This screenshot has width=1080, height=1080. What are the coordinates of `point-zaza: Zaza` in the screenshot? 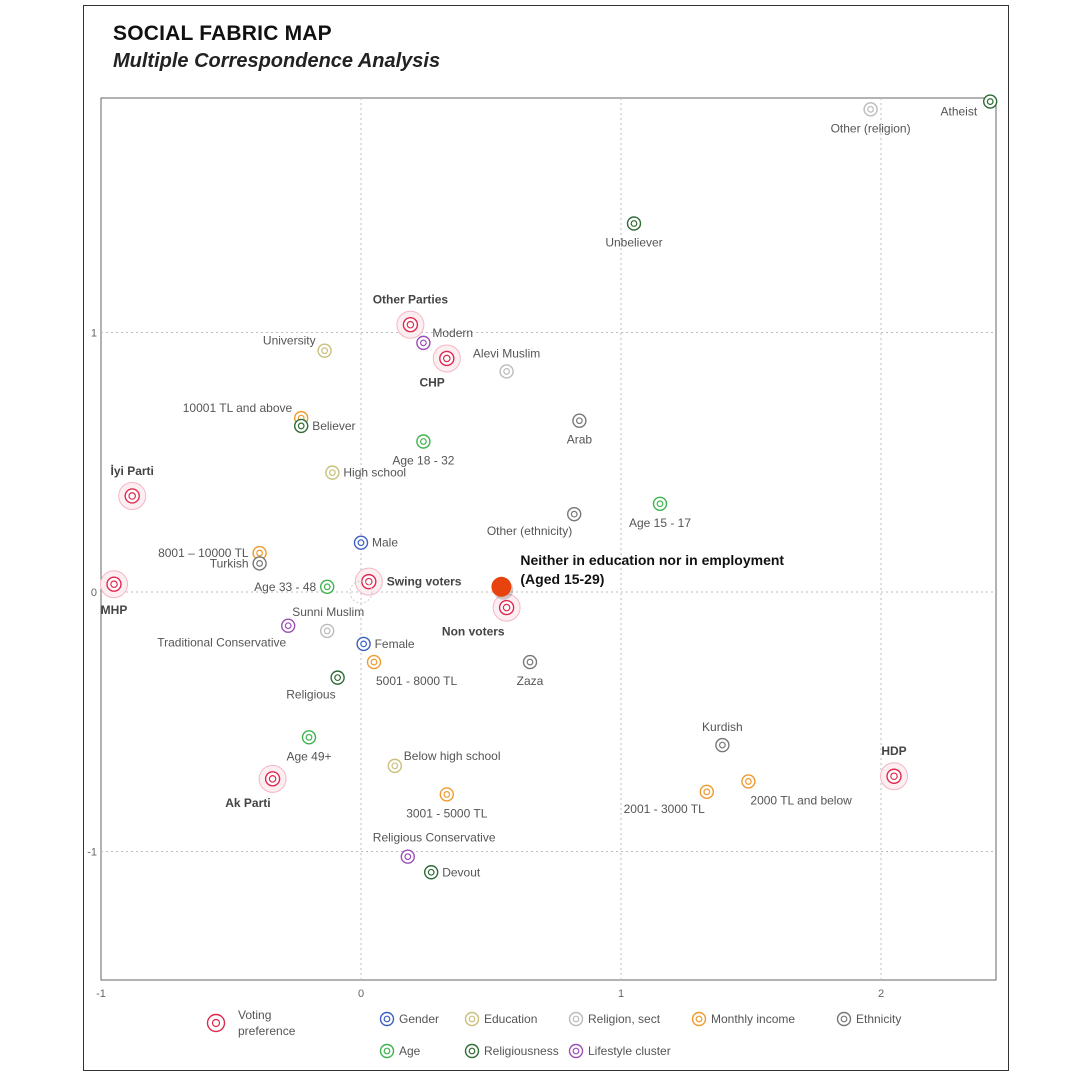 It's located at (530, 671).